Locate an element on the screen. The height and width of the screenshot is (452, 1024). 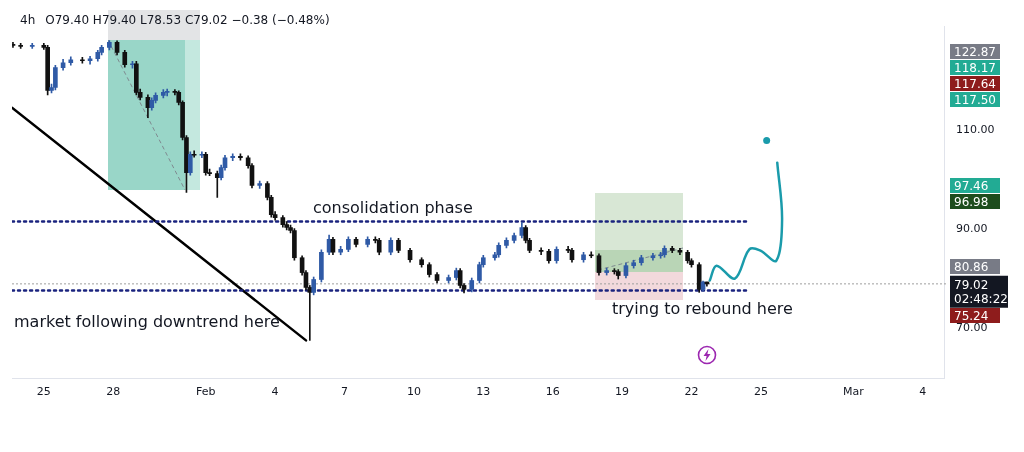
y-tick-label: 110.00 is located at coordinates (975, 130).